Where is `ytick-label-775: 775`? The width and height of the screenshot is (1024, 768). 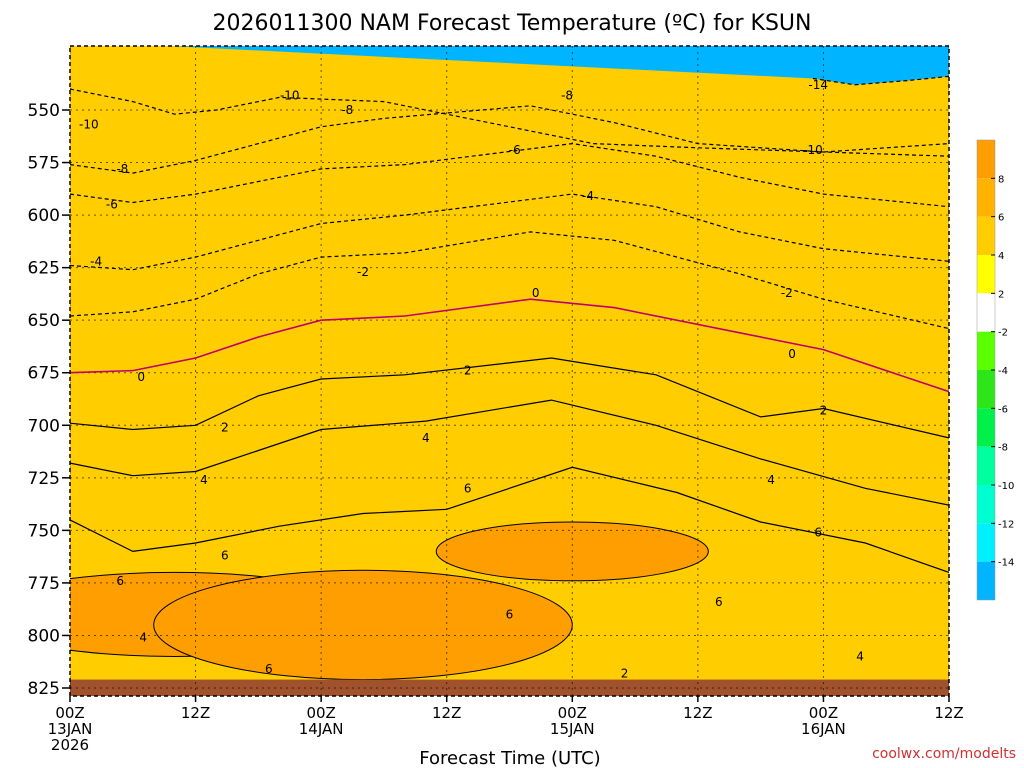 ytick-label-775: 775 is located at coordinates (44, 584).